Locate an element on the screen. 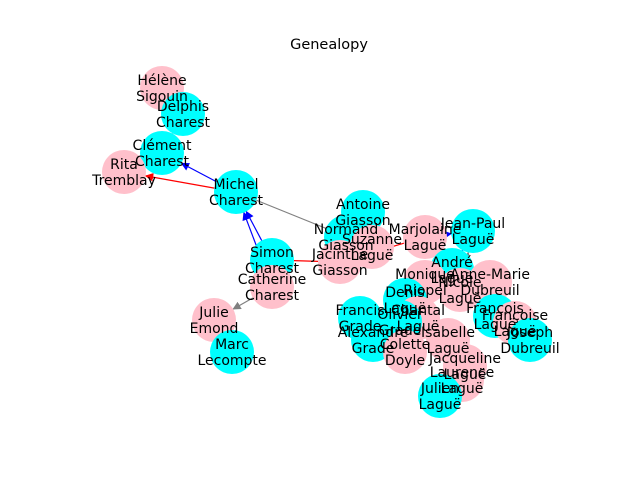  node-nicole is located at coordinates (460, 290).